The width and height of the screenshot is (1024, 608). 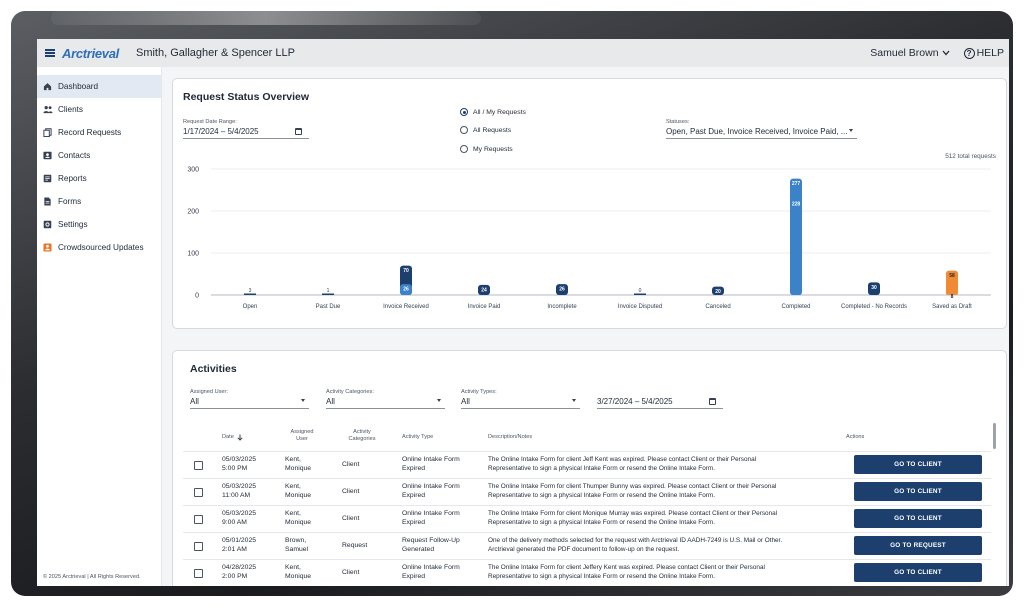 What do you see at coordinates (362, 436) in the screenshot?
I see `col-activity-categories: Activity Categories` at bounding box center [362, 436].